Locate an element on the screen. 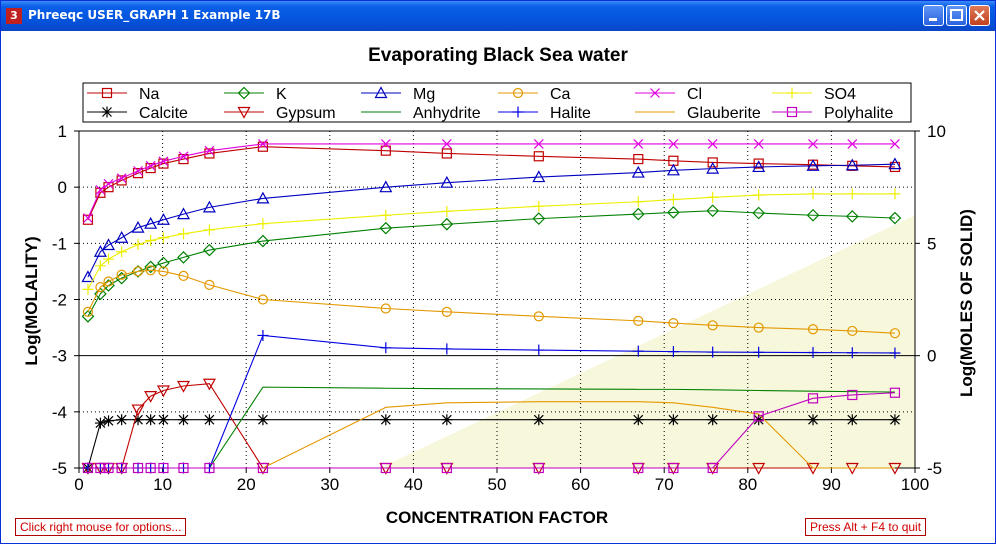  y2-tick-label: 0 is located at coordinates (931, 356).